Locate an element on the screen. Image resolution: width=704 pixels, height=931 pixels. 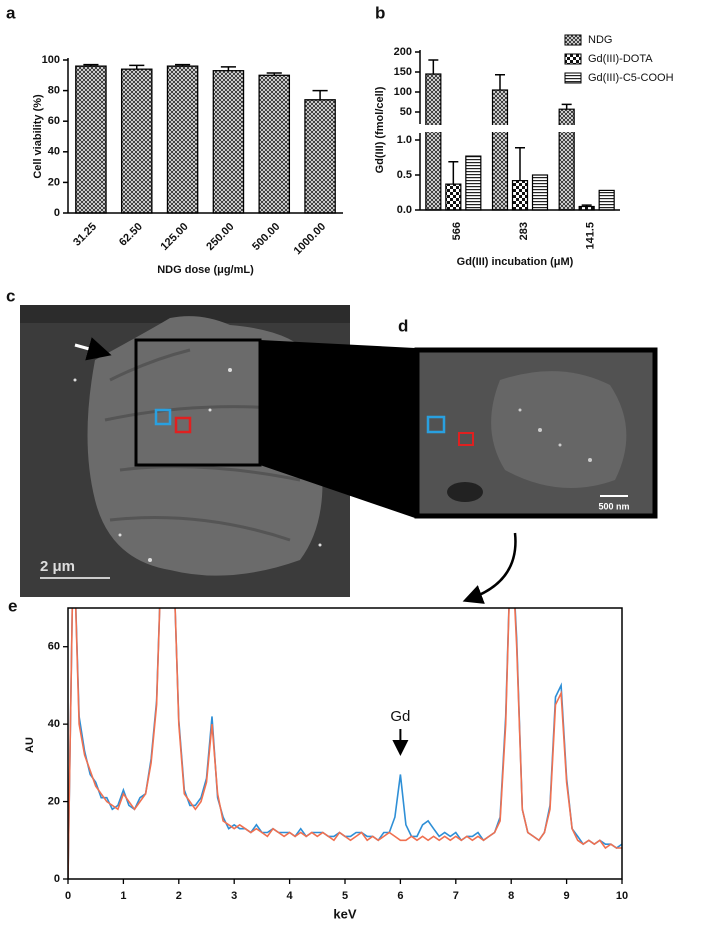
y-axis-label: AU is located at coordinates (30, 745).